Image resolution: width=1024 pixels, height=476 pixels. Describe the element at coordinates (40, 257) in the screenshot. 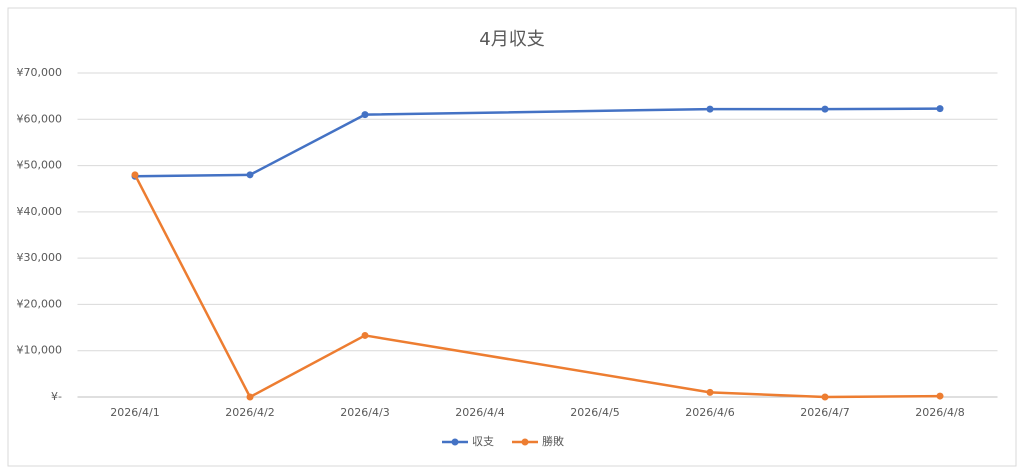

I see `y-tick-label: ¥30,000` at that location.